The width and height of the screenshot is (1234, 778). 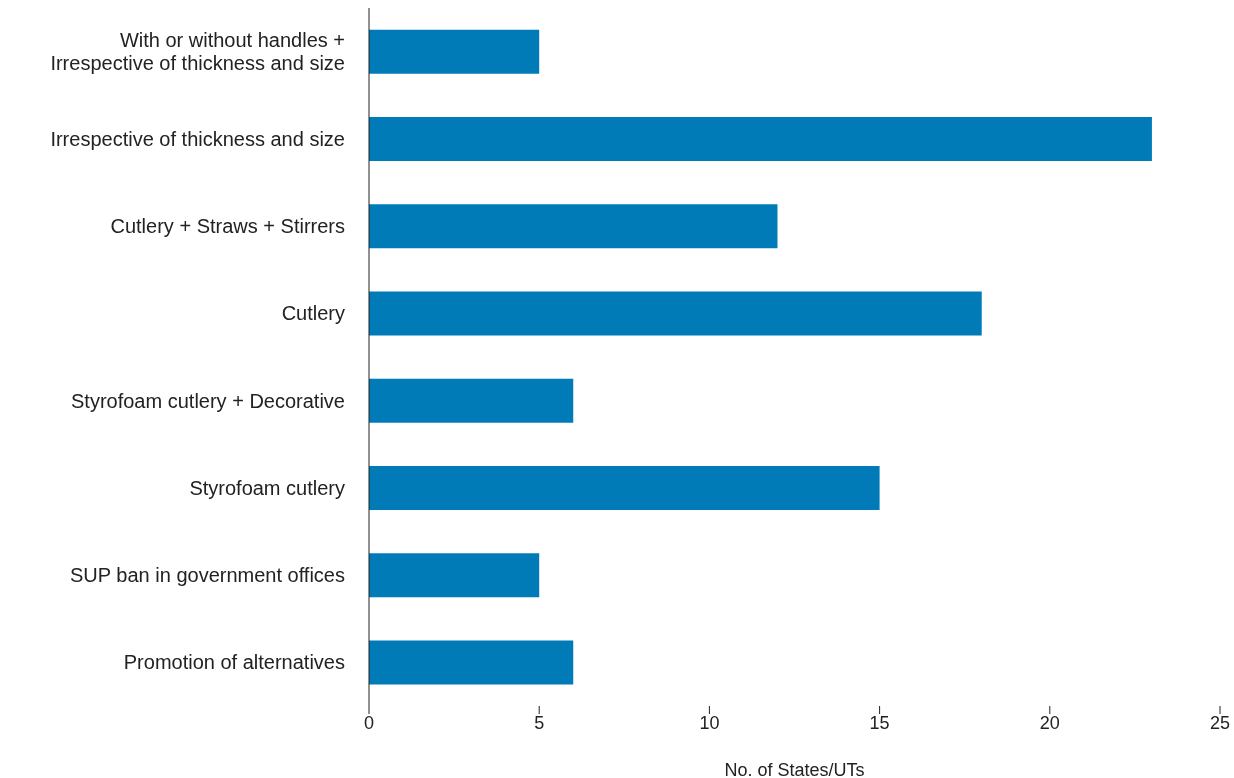 I want to click on y-tick-label: Cutlery, so click(x=313, y=313).